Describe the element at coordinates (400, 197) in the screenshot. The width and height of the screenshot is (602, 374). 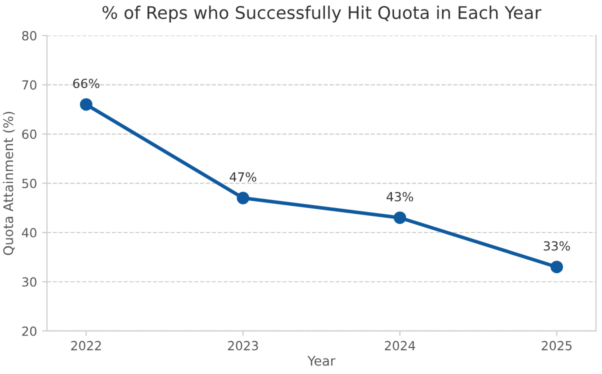
I see `data-label: 43%` at that location.